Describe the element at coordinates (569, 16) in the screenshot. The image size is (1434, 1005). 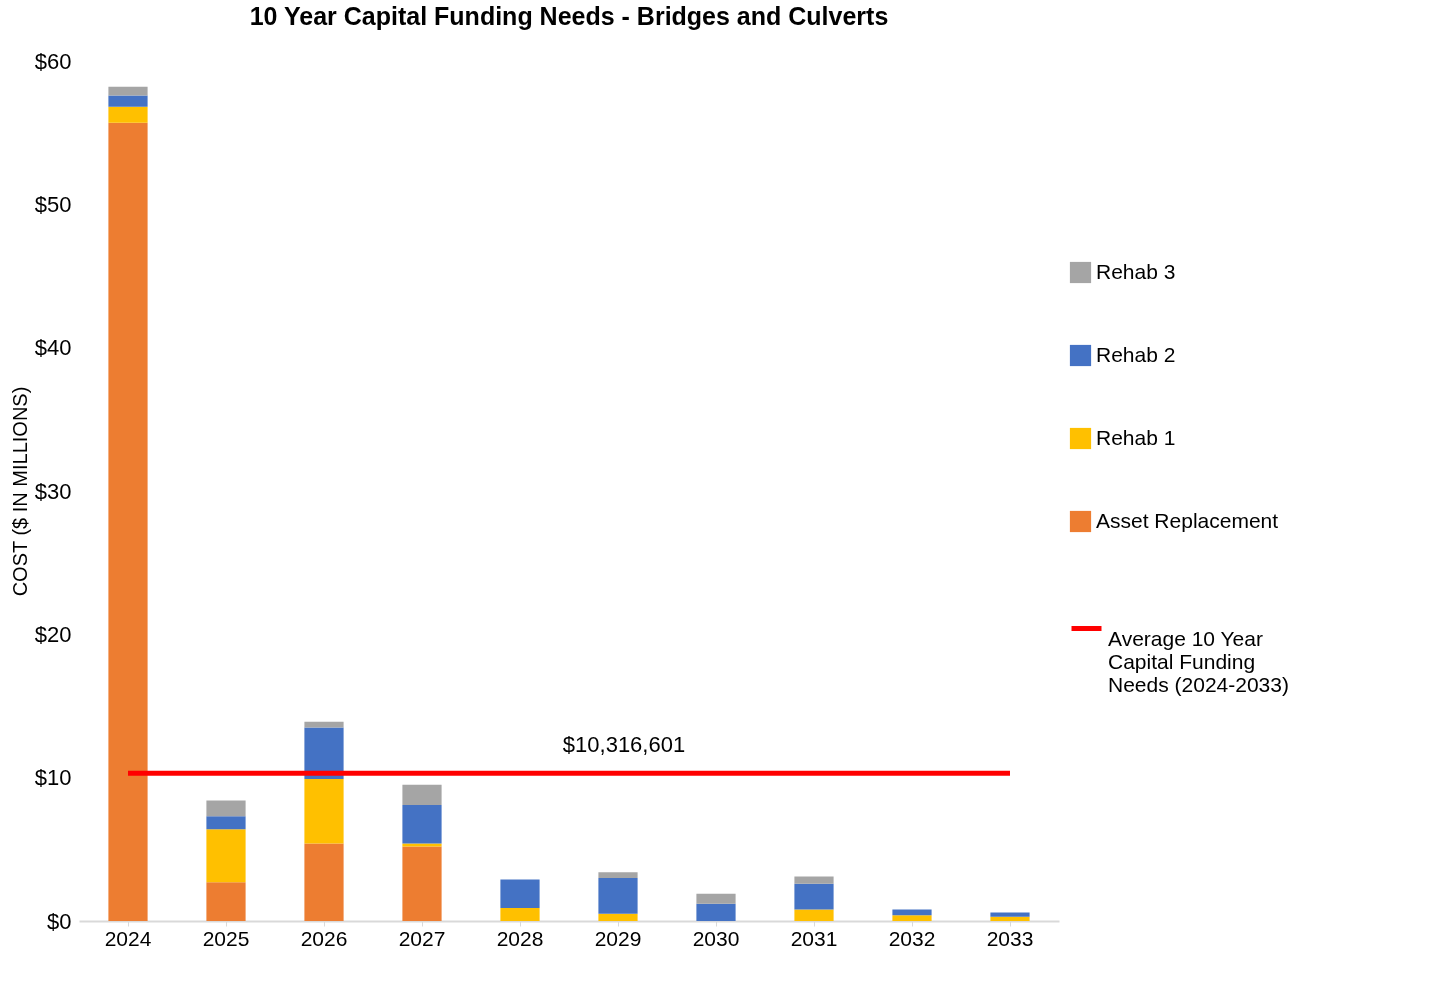
I see `chart-title: 10 Year Capital Funding Needs - Bridges and Culverts` at that location.